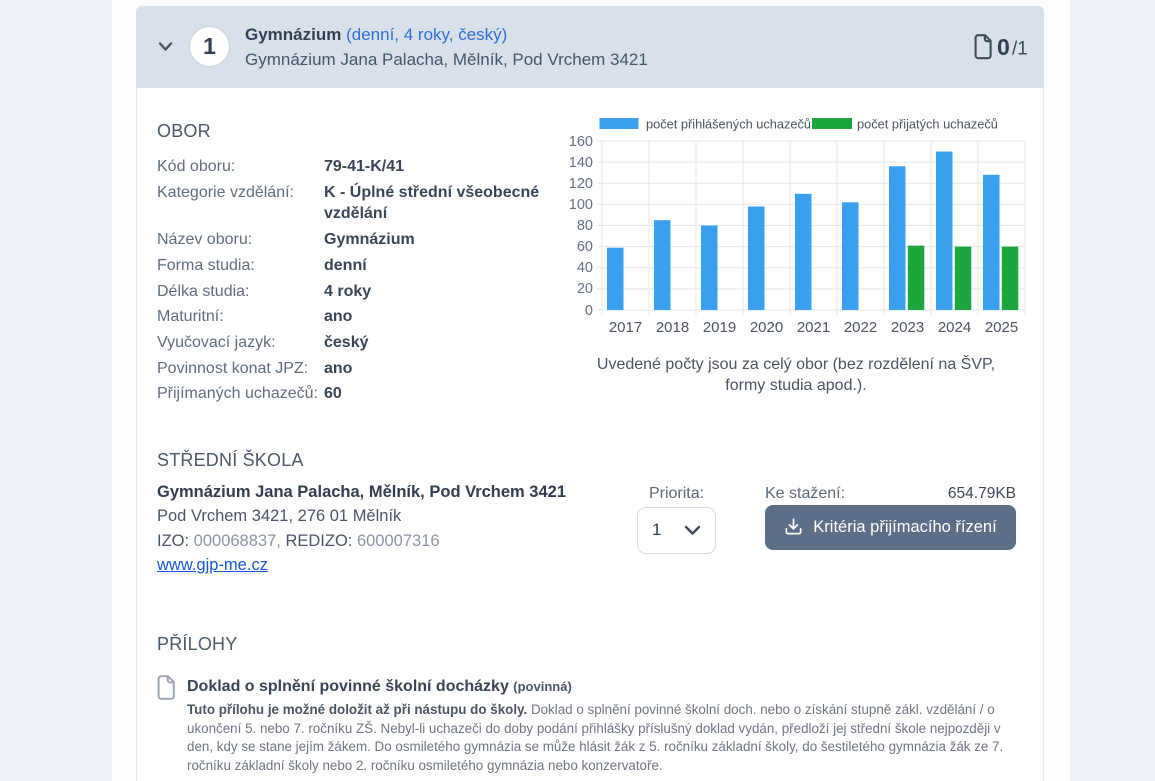  Describe the element at coordinates (860, 327) in the screenshot. I see `svg-text: 2022` at that location.